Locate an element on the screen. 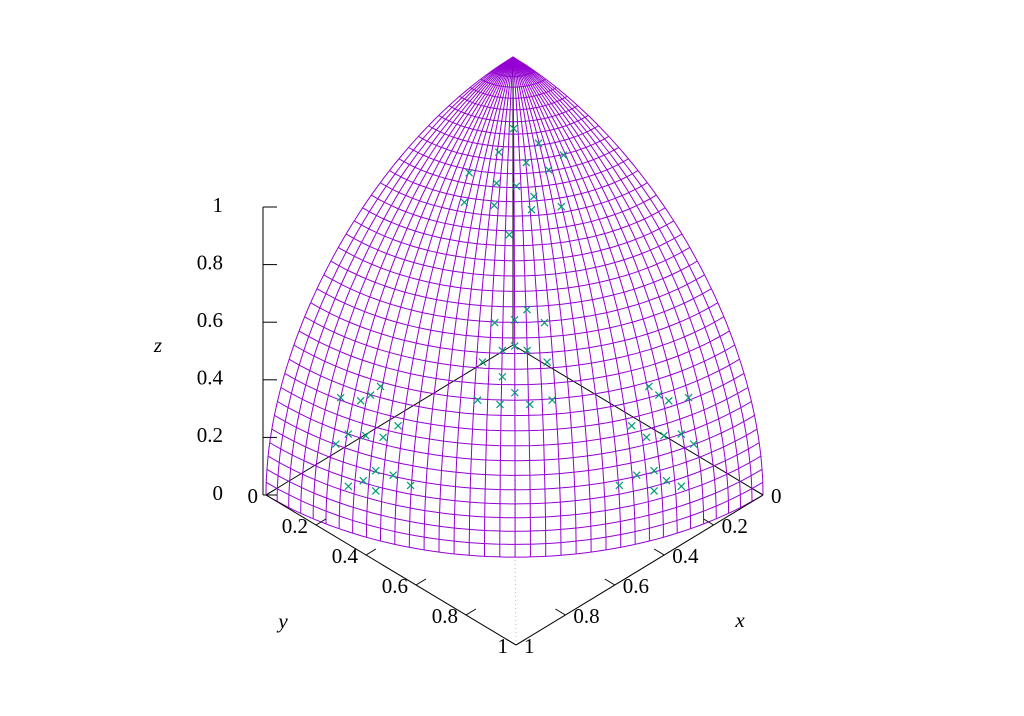 The width and height of the screenshot is (1024, 716). z-tick-label: 0.4 is located at coordinates (210, 378).